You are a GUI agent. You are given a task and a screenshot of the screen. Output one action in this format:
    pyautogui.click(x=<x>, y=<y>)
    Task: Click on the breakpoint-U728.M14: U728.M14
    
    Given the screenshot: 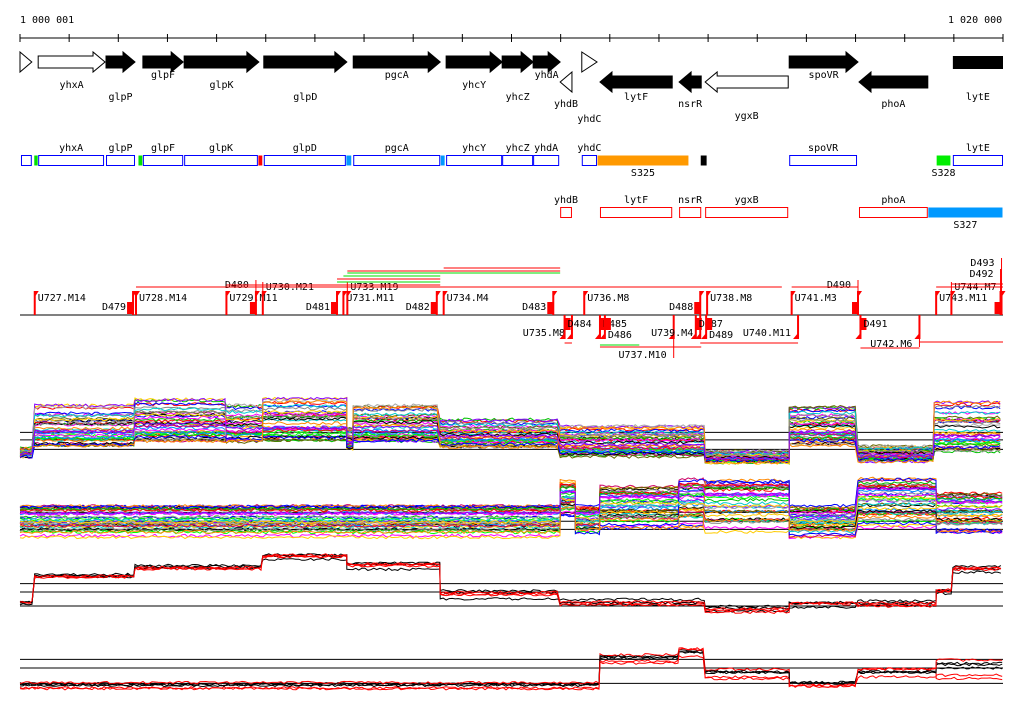 What is the action you would take?
    pyautogui.click(x=160, y=303)
    